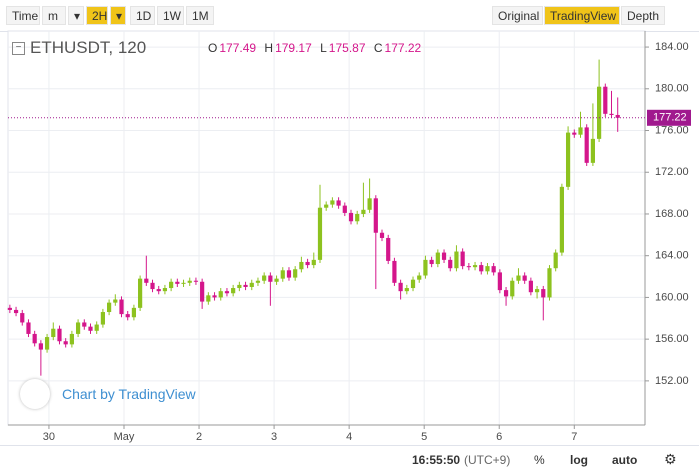 Image resolution: width=699 pixels, height=474 pixels. What do you see at coordinates (317, 48) in the screenshot?
I see `ohlc-legend: O 177.49 H 179.17 L 175.87 C 177.22` at bounding box center [317, 48].